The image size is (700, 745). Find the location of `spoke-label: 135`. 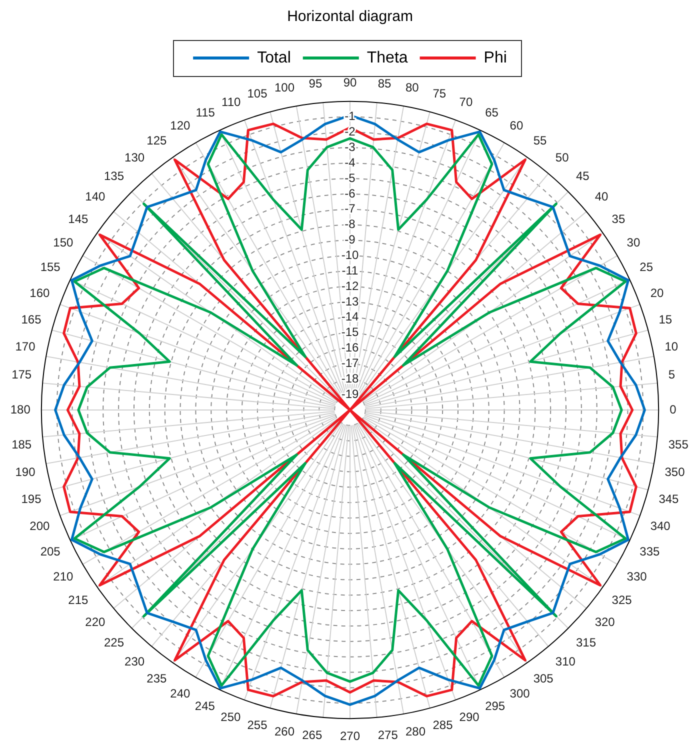

spoke-label: 135 is located at coordinates (114, 176).